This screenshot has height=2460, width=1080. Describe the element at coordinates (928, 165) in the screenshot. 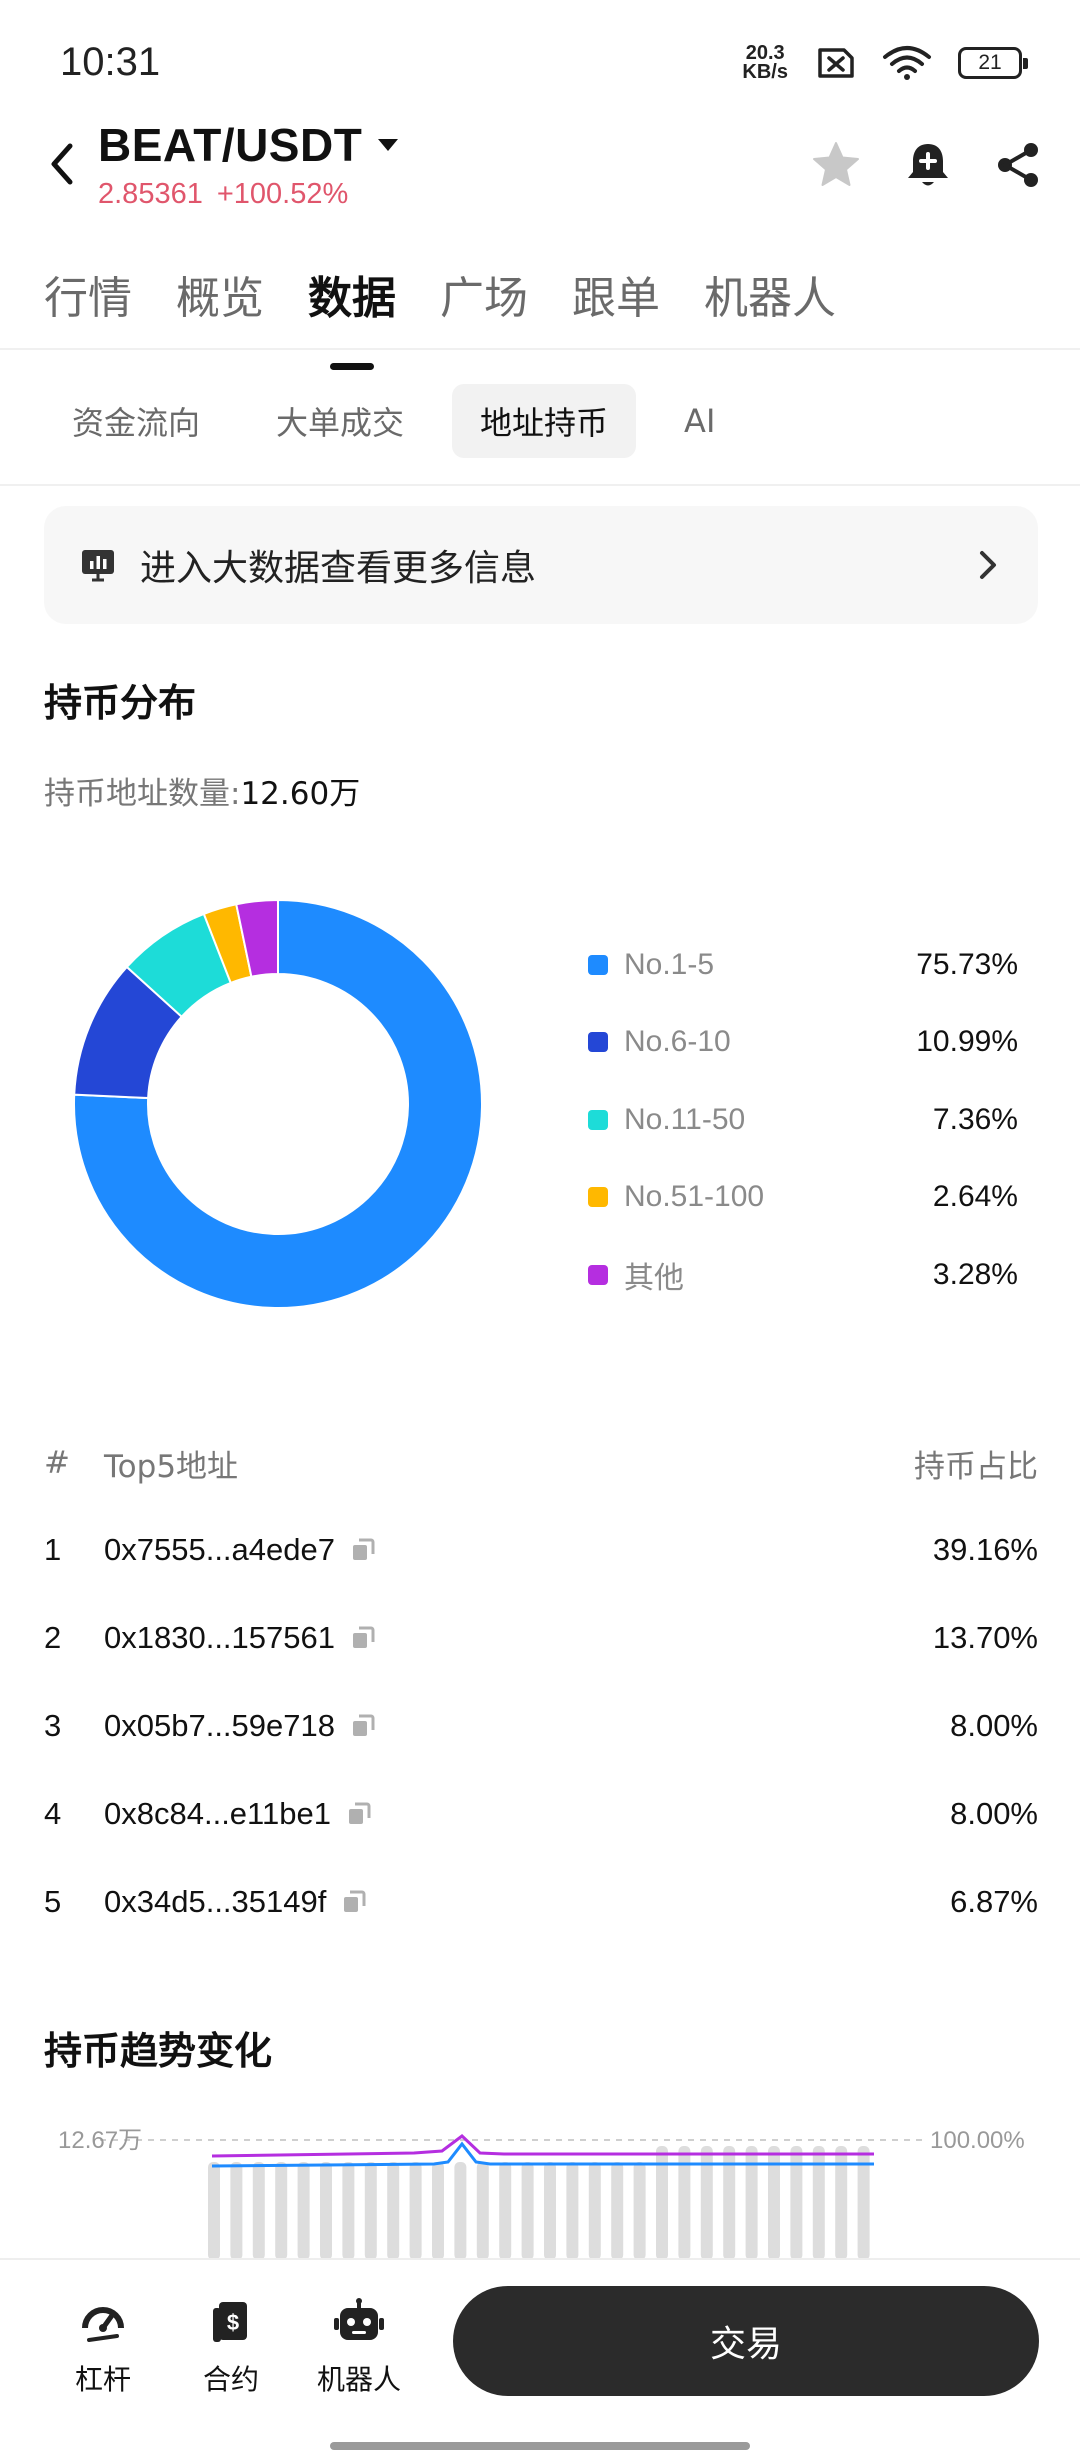

I see `alert-bell-icon` at that location.